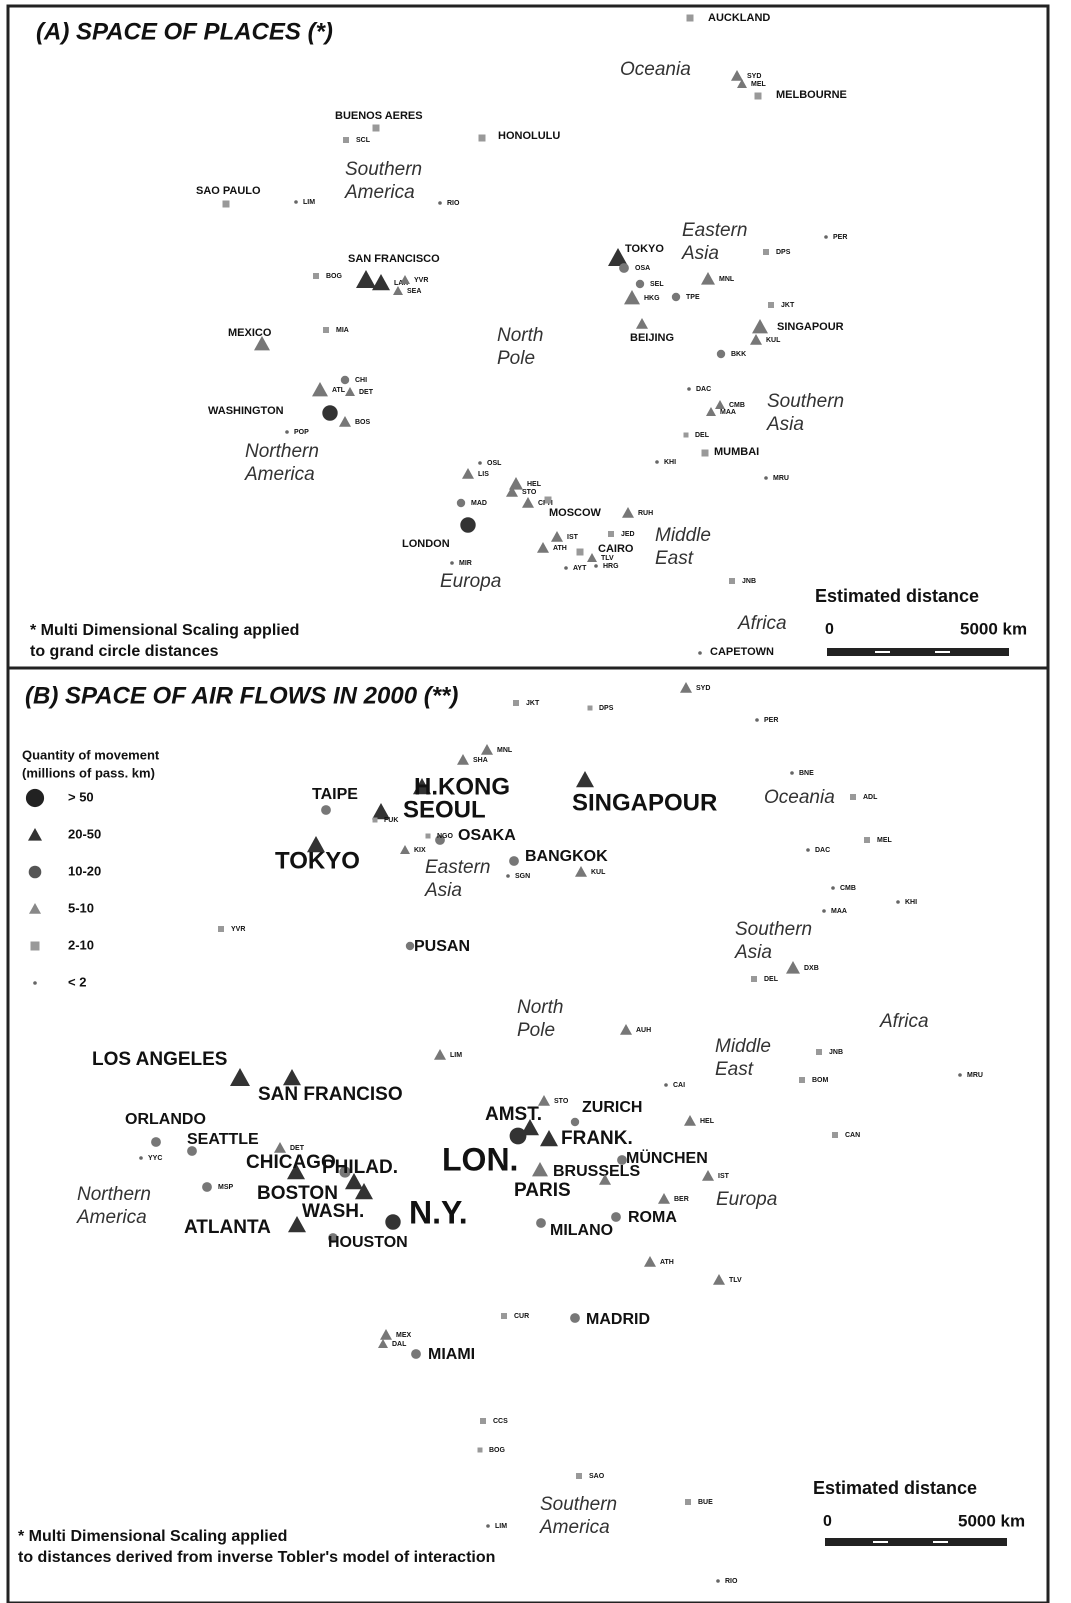  I want to click on city-label: DAC, so click(822, 850).